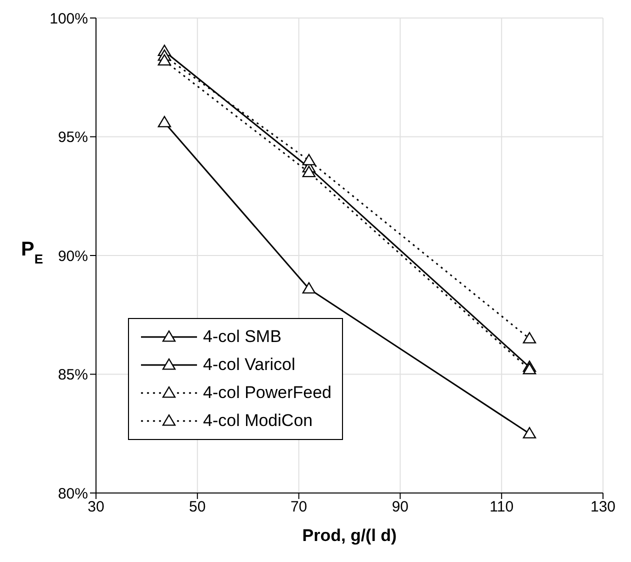 The width and height of the screenshot is (631, 562). What do you see at coordinates (73, 375) in the screenshot?
I see `y-tick-label: 85%` at bounding box center [73, 375].